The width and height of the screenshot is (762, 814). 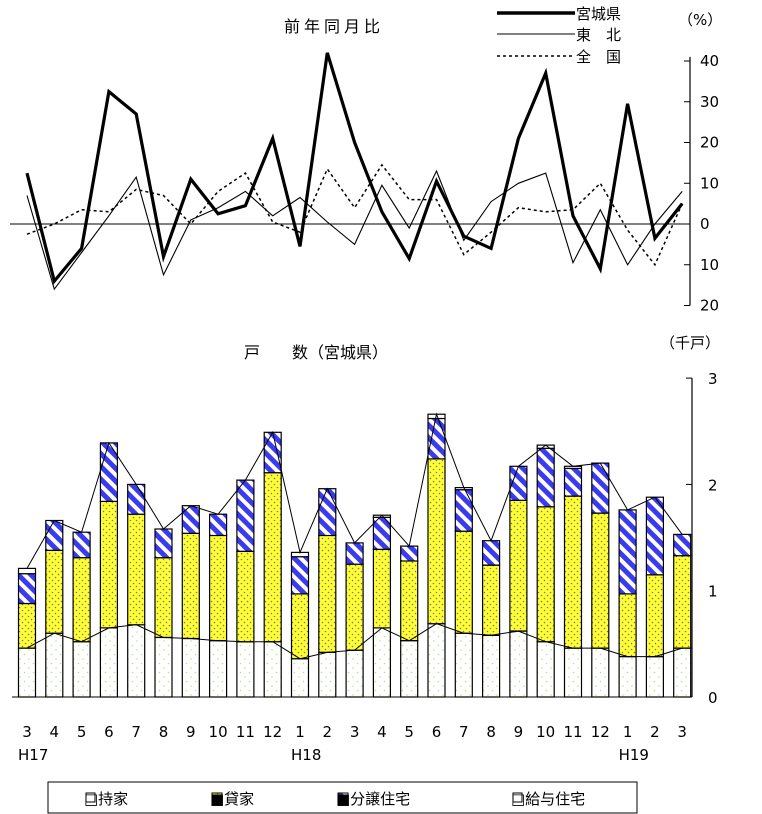 What do you see at coordinates (306, 755) in the screenshot?
I see `year-label: H18` at bounding box center [306, 755].